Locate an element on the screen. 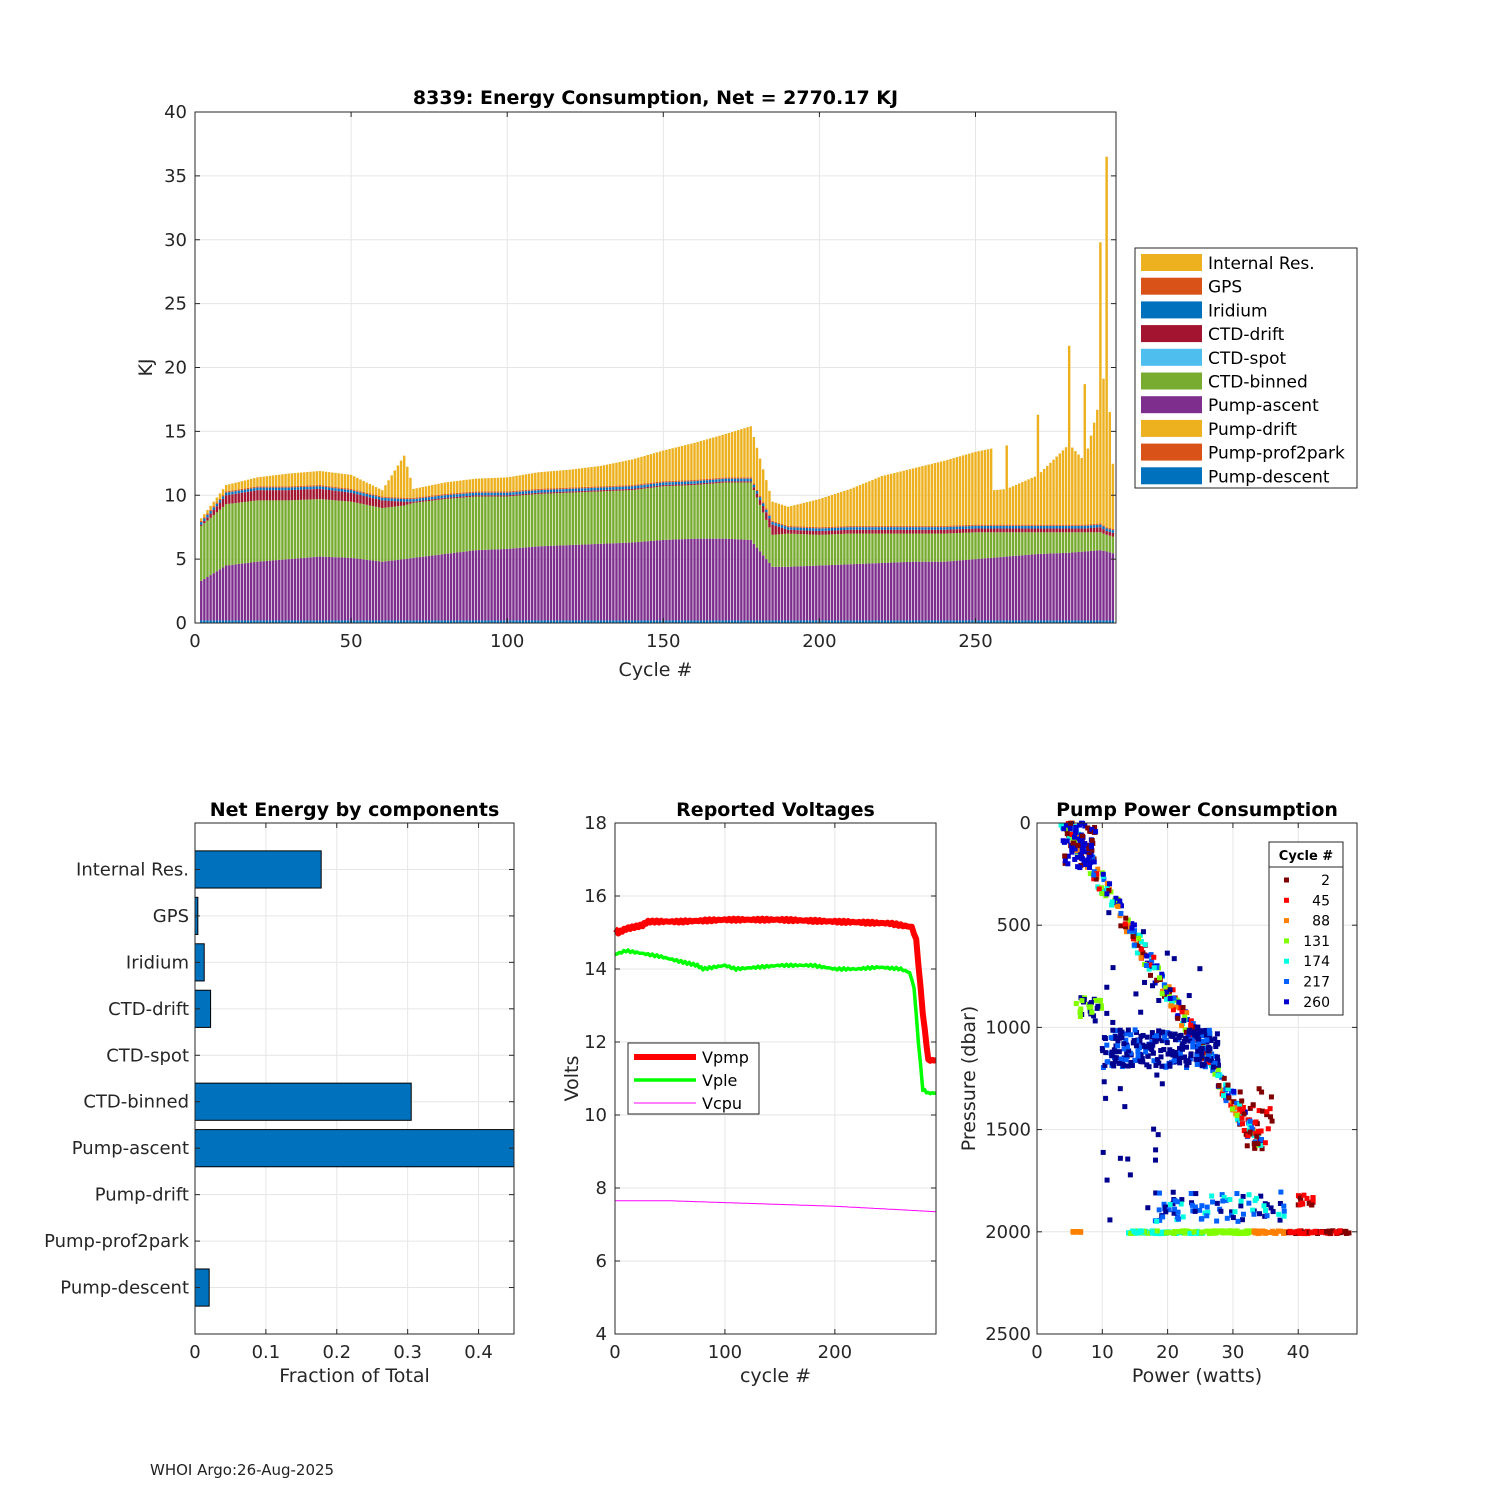  voltage-line-vple is located at coordinates (775, 1022).